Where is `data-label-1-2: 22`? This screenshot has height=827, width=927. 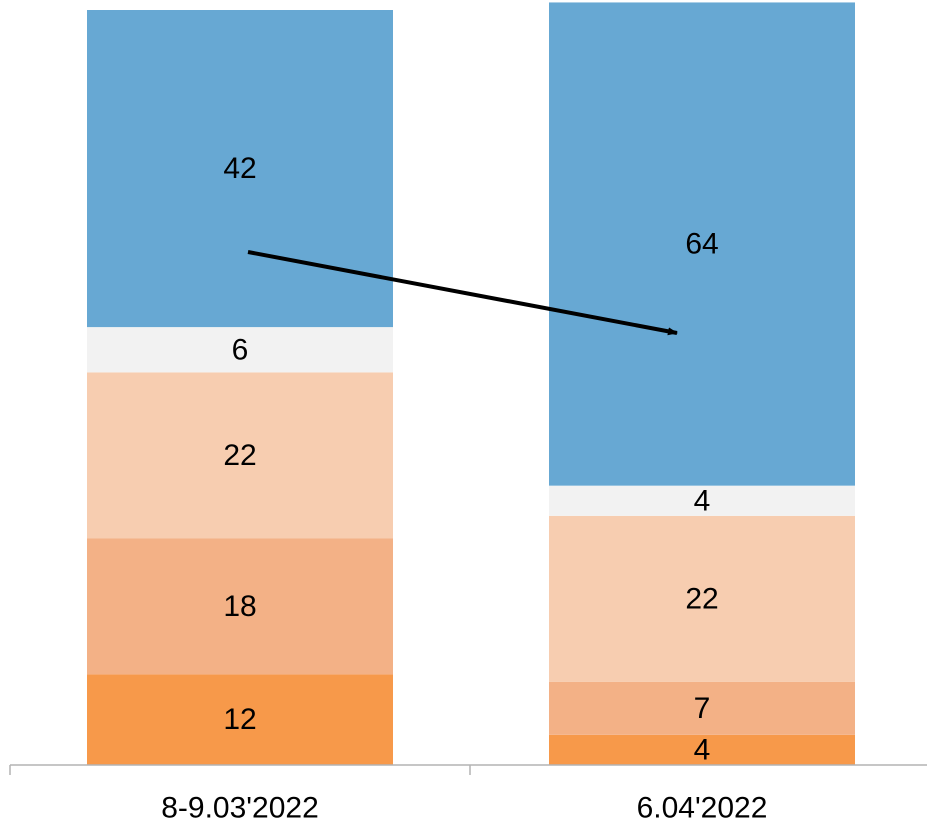
data-label-1-2: 22 is located at coordinates (701, 598).